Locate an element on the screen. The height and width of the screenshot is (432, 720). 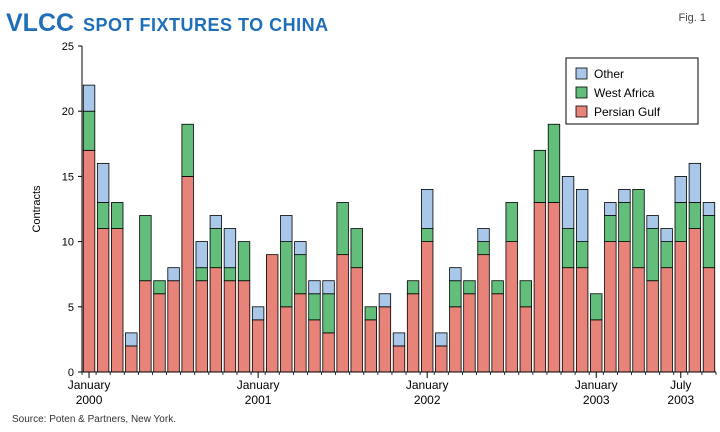
chart-title: VLCC SPOT FIXTURES TO CHINA is located at coordinates (167, 20).